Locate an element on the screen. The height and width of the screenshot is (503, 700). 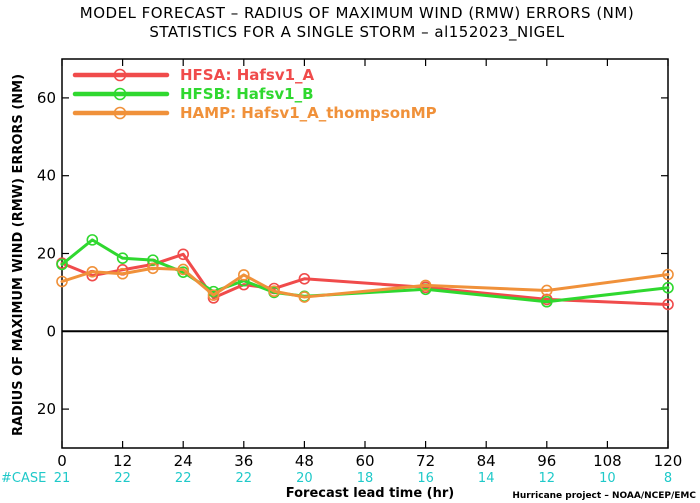
case-count: 12 is located at coordinates (547, 478).